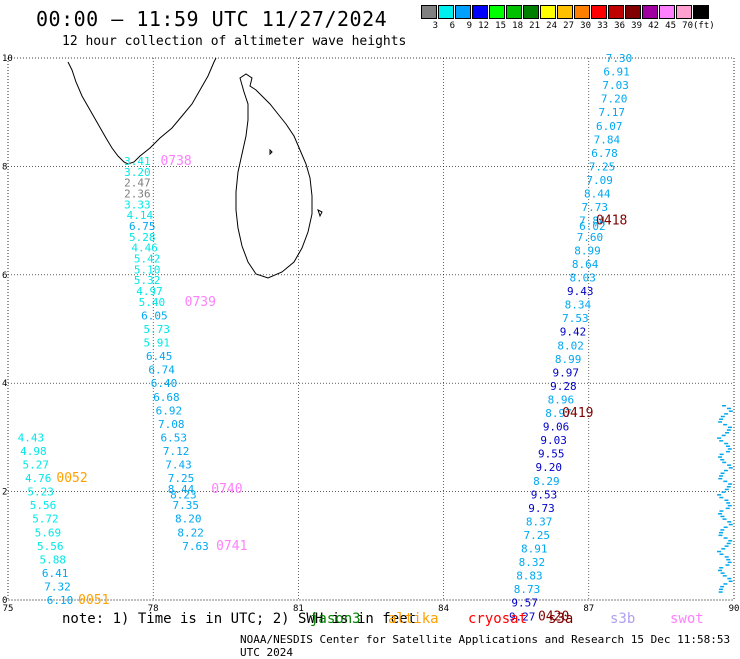 Image resolution: width=740 pixels, height=659 pixels. Describe the element at coordinates (580, 291) in the screenshot. I see `wave-height-value: 9.43` at that location.